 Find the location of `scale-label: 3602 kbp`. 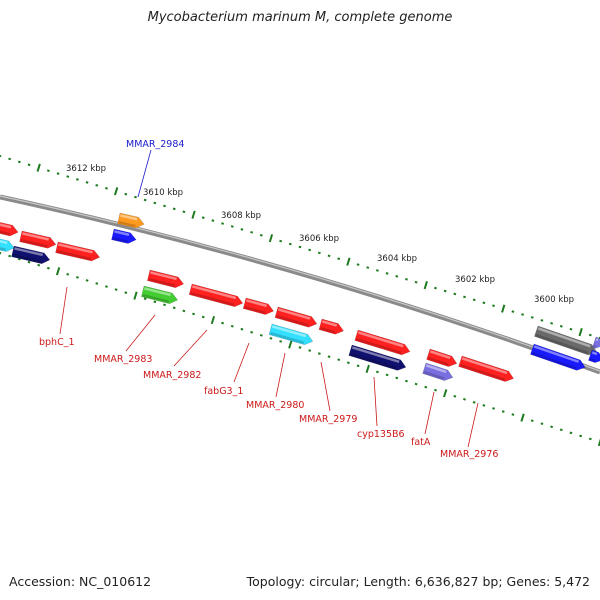

scale-label: 3602 kbp is located at coordinates (475, 280).